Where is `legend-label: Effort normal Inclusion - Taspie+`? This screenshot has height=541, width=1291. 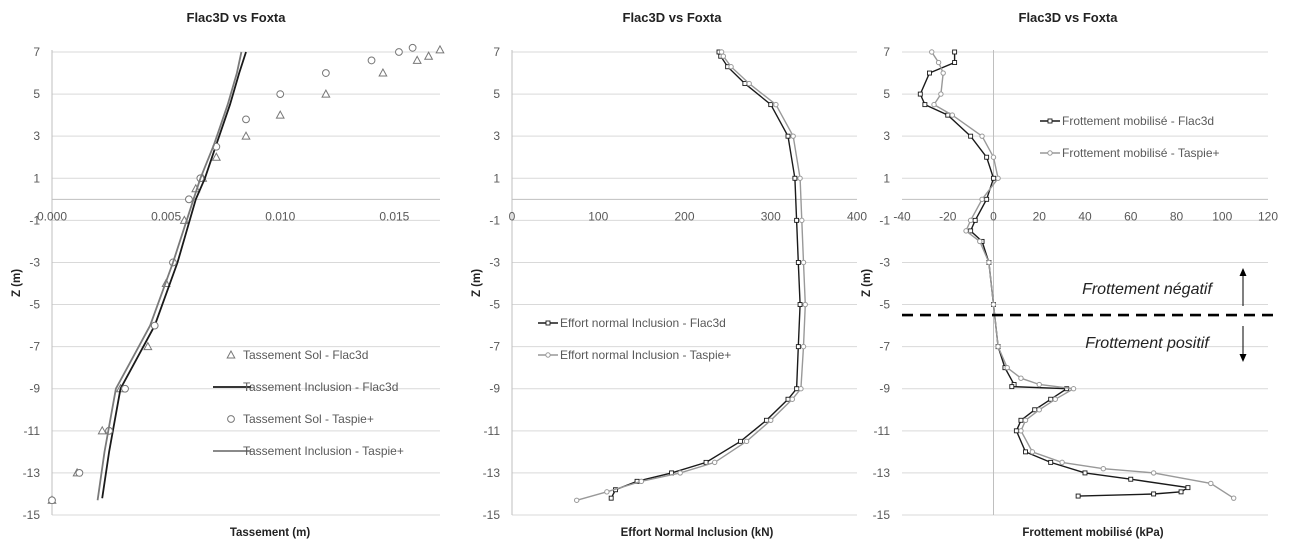
legend-label: Effort normal Inclusion - Taspie+ is located at coordinates (645, 355).